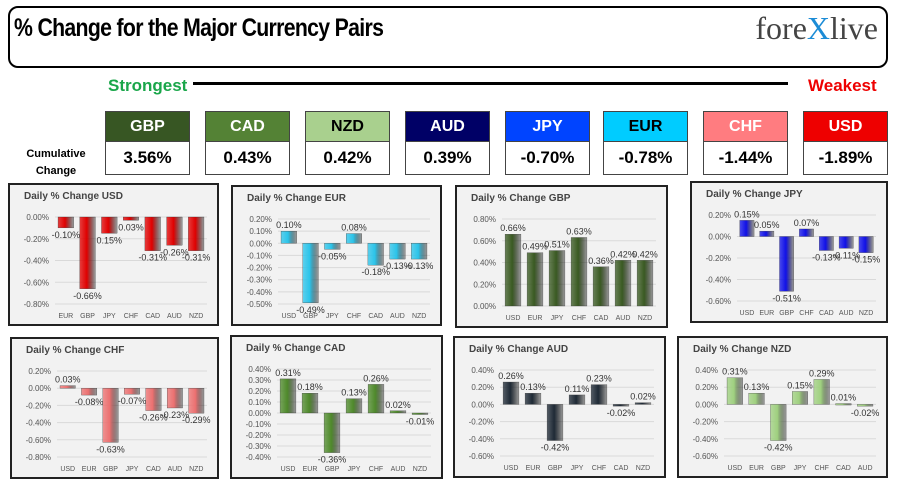  I want to click on data-label: 0.07%, so click(807, 223).